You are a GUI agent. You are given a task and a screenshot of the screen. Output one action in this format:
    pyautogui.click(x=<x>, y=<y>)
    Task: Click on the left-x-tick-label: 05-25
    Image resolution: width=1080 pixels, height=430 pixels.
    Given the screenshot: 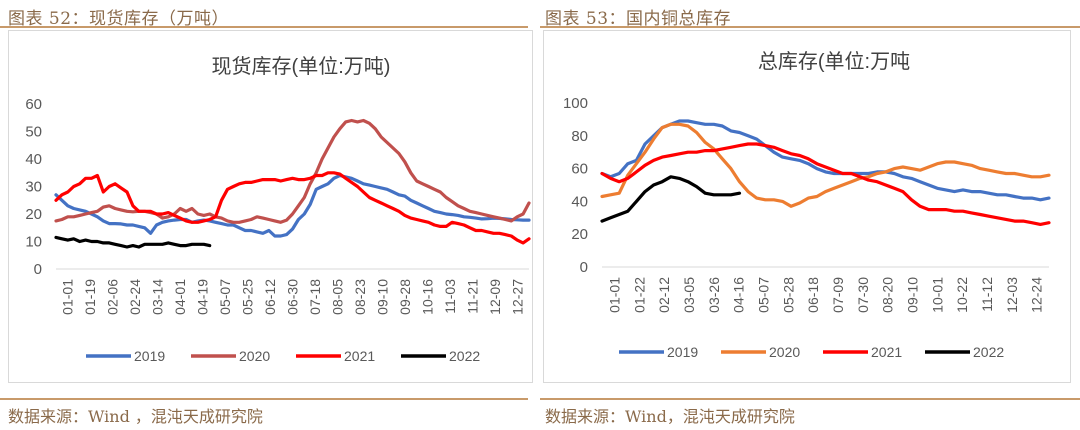 What is the action you would take?
    pyautogui.click(x=247, y=297)
    